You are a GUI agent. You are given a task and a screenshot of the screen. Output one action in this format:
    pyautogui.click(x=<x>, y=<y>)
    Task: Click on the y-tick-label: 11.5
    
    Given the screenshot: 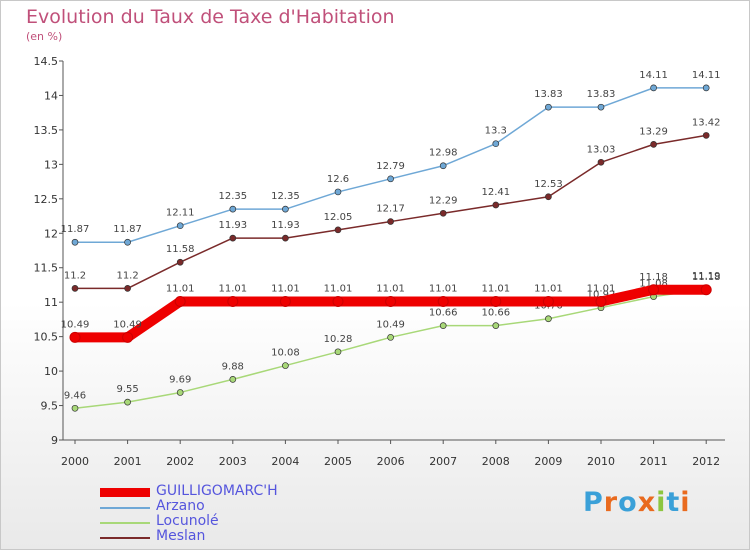 What is the action you would take?
    pyautogui.click(x=46, y=268)
    